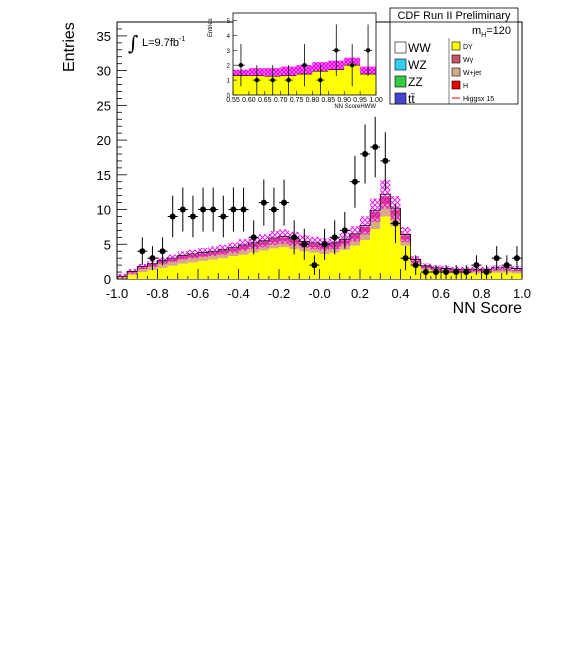 The width and height of the screenshot is (567, 667). Describe the element at coordinates (229, 97) in the screenshot. I see `inset-y-tick-label: 0` at that location.